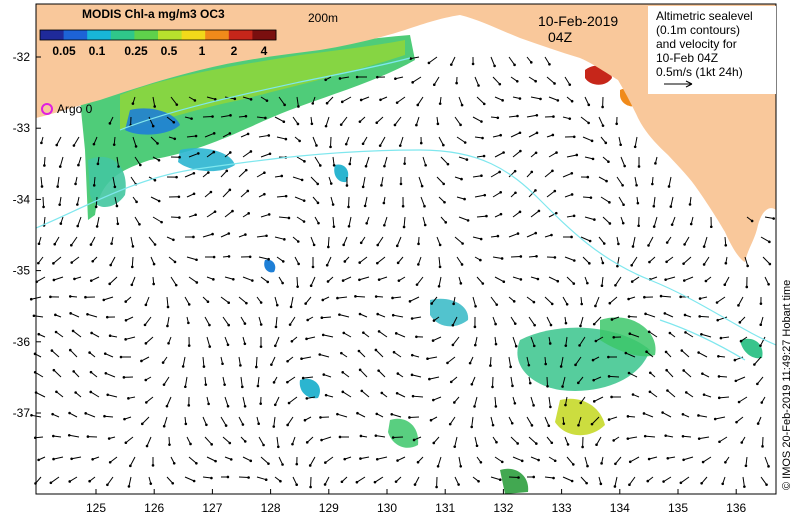 This screenshot has width=800, height=520. What do you see at coordinates (234, 51) in the screenshot?
I see `colorbar-tick-label: 2` at bounding box center [234, 51].